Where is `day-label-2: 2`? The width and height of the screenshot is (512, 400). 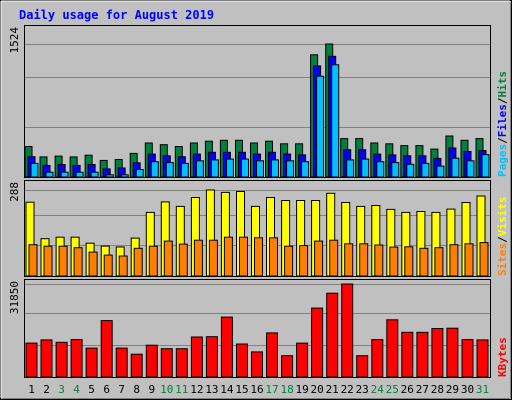
day-label-2: 2 is located at coordinates (46, 389).